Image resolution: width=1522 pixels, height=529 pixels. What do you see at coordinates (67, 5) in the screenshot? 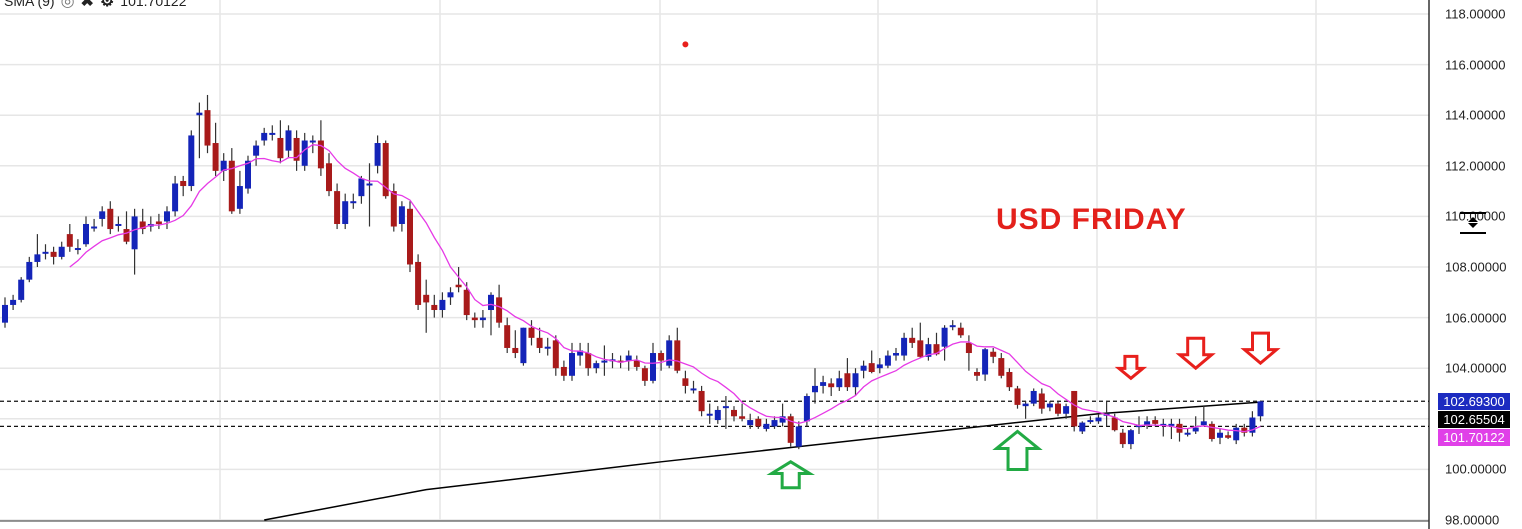
I see `eye-icon: ◎` at bounding box center [67, 5].